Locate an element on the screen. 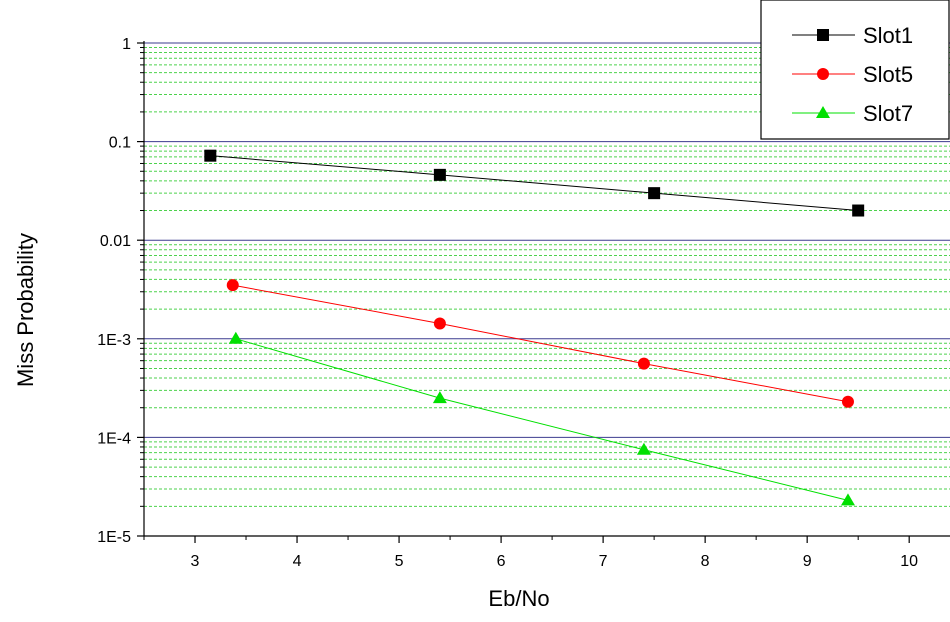  x-tick-label: 7 is located at coordinates (603, 561).